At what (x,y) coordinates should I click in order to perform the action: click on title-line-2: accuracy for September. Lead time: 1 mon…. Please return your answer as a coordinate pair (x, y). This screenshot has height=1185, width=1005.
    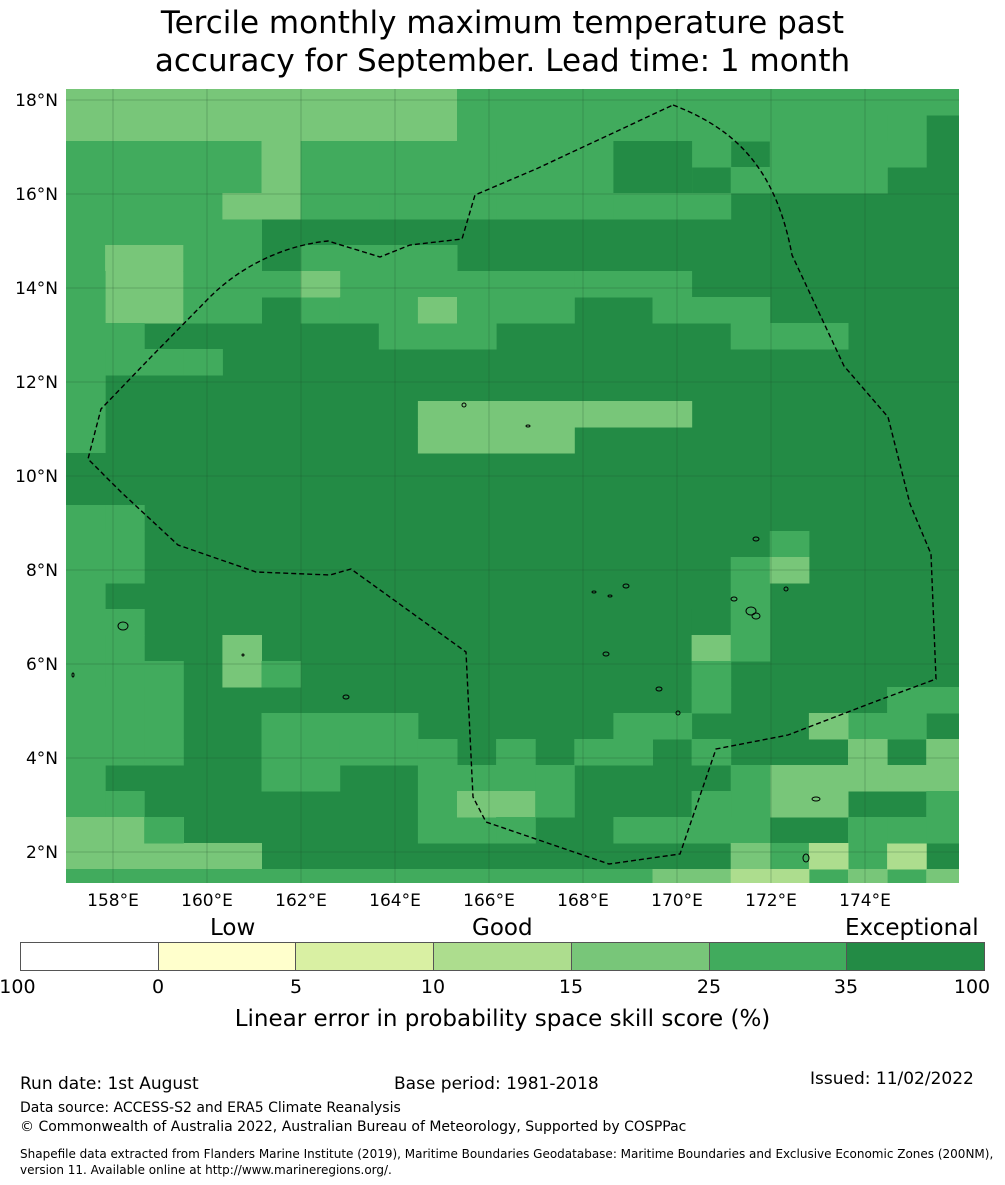
    Looking at the image, I should click on (502, 61).